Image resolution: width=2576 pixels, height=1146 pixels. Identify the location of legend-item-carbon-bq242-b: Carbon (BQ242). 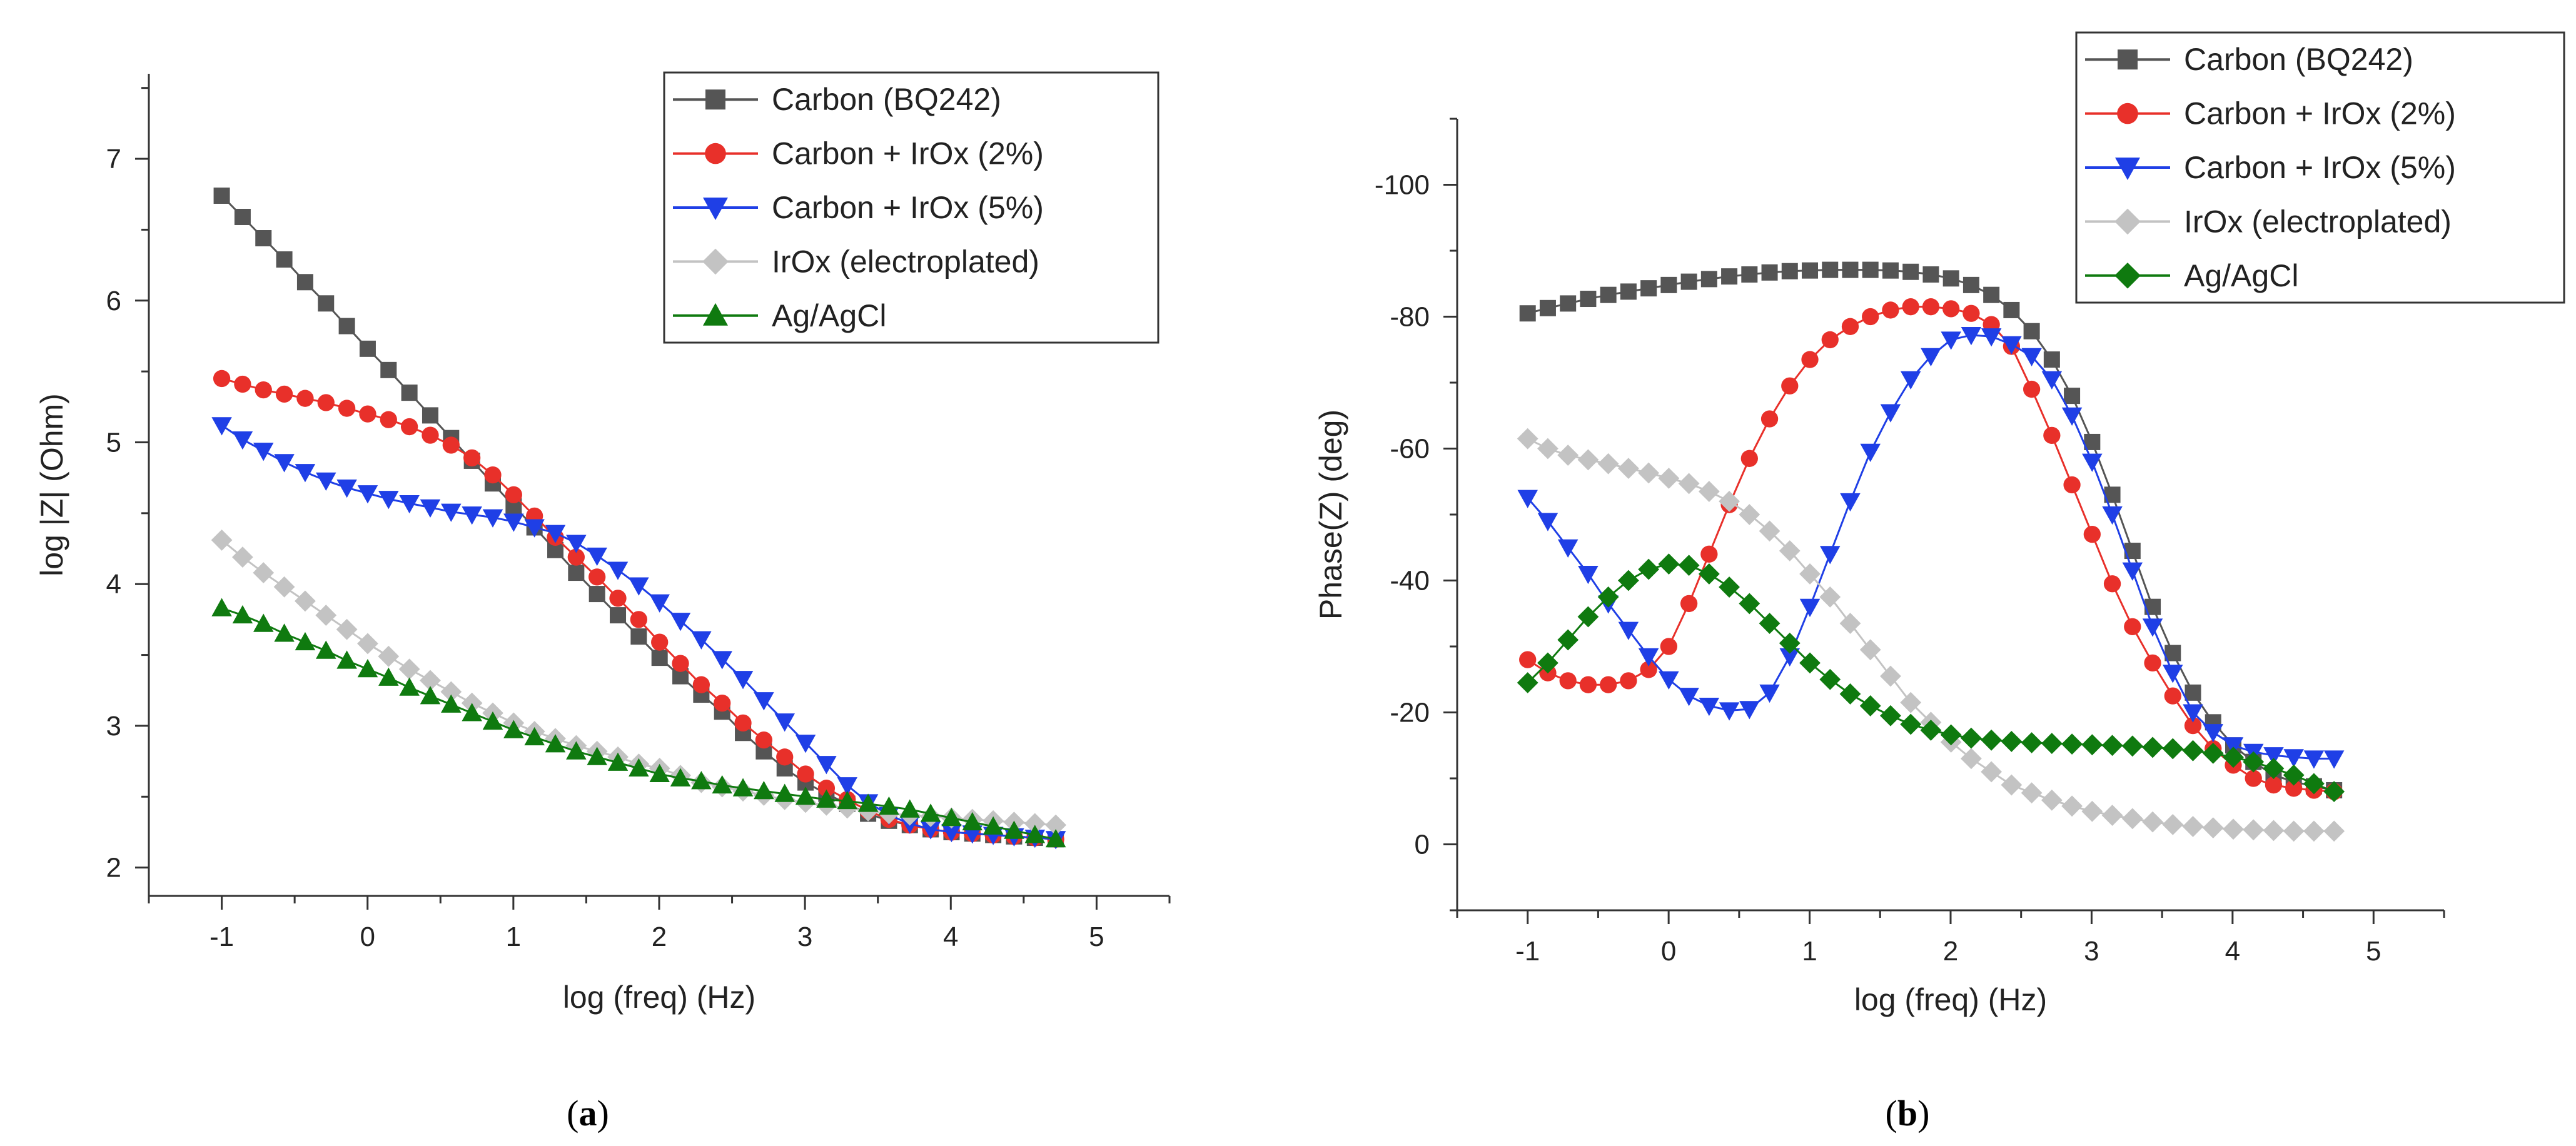
(2249, 59).